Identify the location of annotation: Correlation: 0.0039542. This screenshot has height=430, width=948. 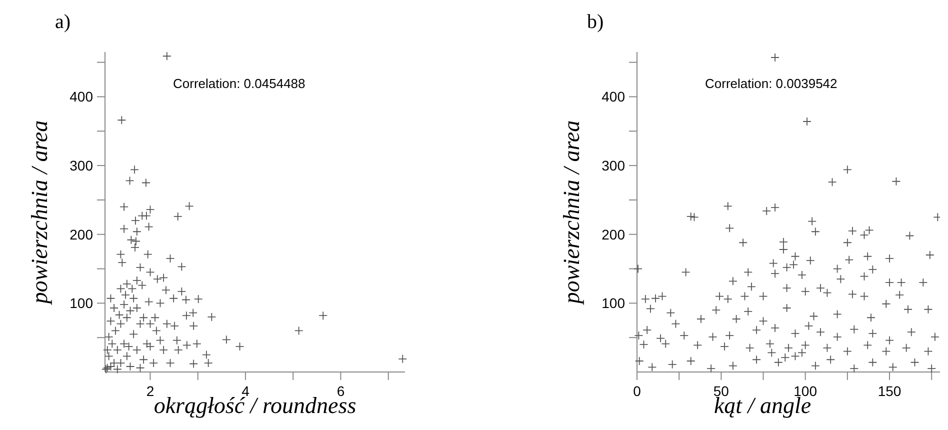
(771, 83).